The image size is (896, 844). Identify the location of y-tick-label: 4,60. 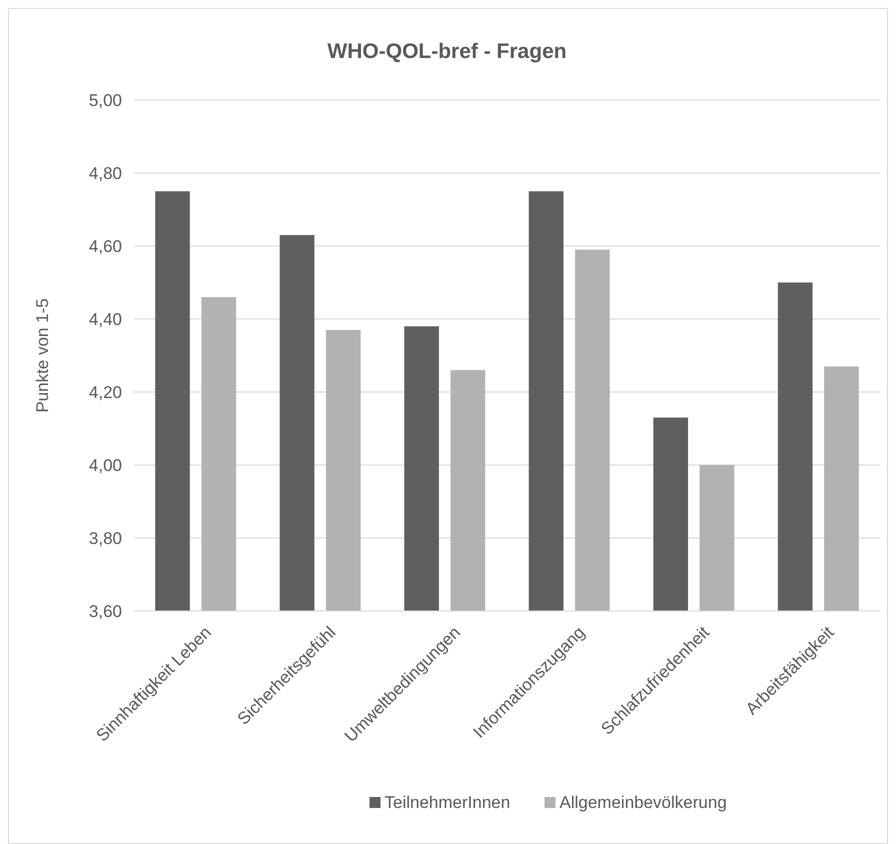
(105, 246).